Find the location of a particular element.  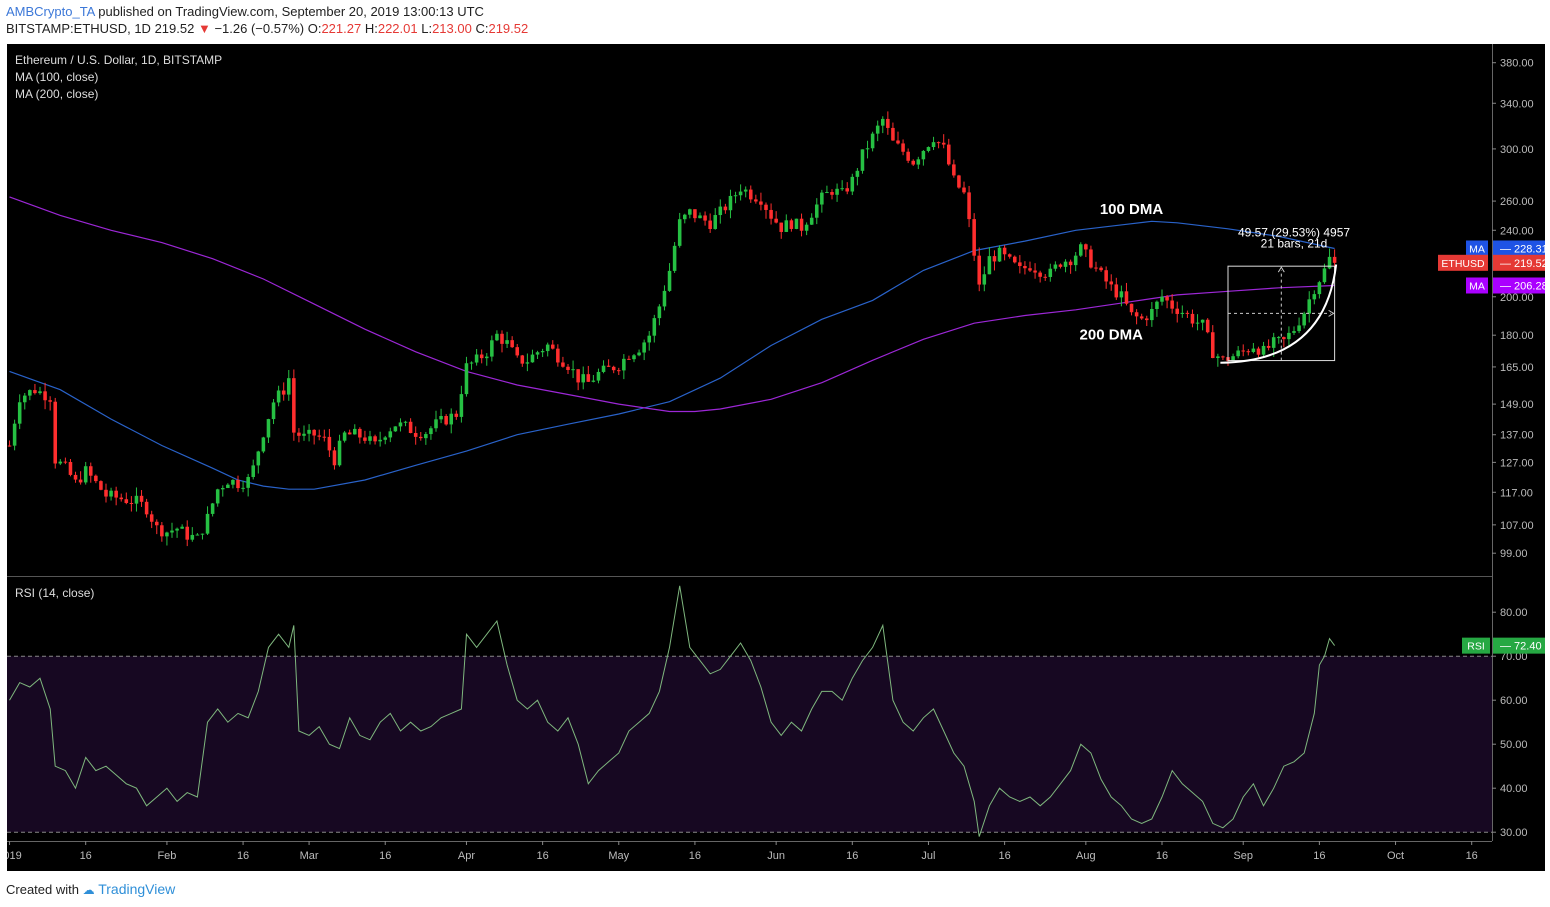

price-pane-title: Ethereum / U.S. Dollar, 1D, BITSTAMP is located at coordinates (118, 60).